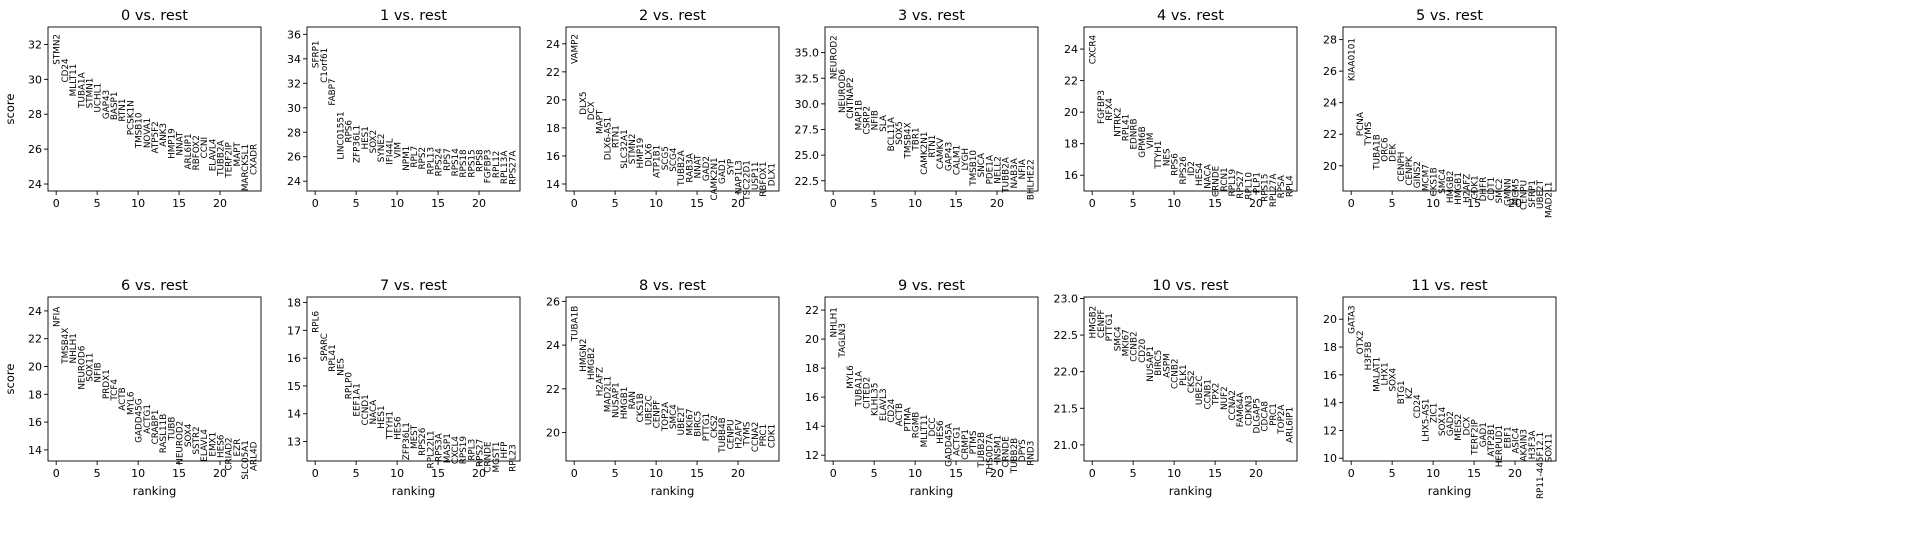 Image resolution: width=1927 pixels, height=547 pixels. I want to click on y-tick-label: 15, so click(294, 386).